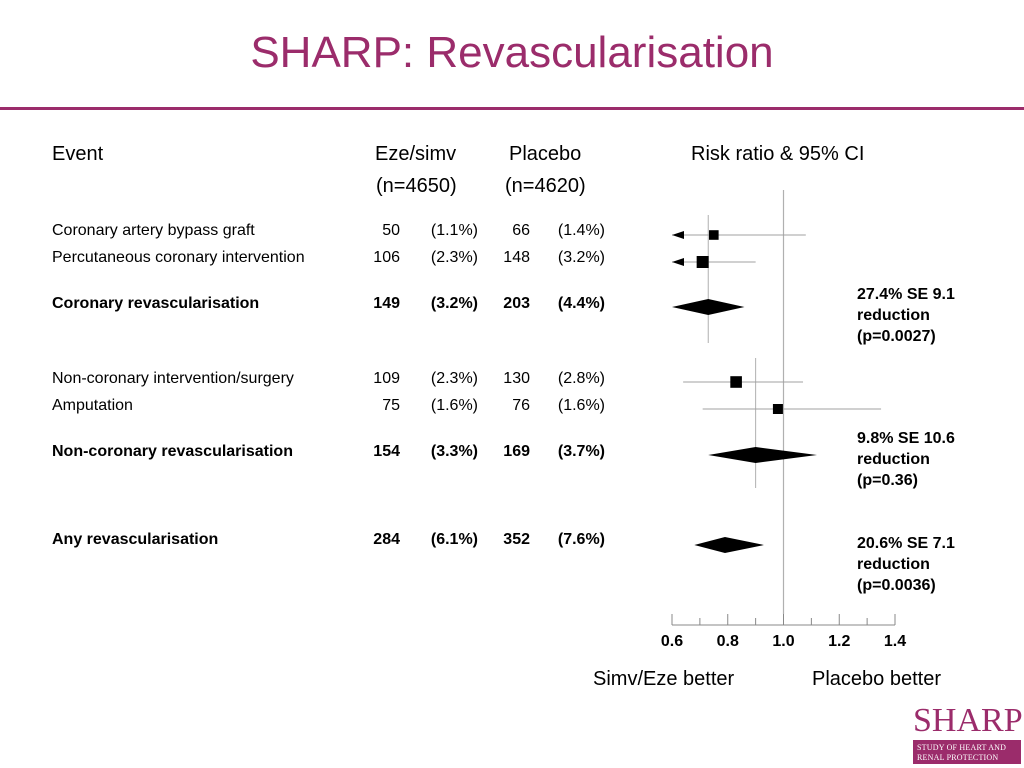 The width and height of the screenshot is (1024, 768). Describe the element at coordinates (516, 451) in the screenshot. I see `placebo-count: 169` at that location.